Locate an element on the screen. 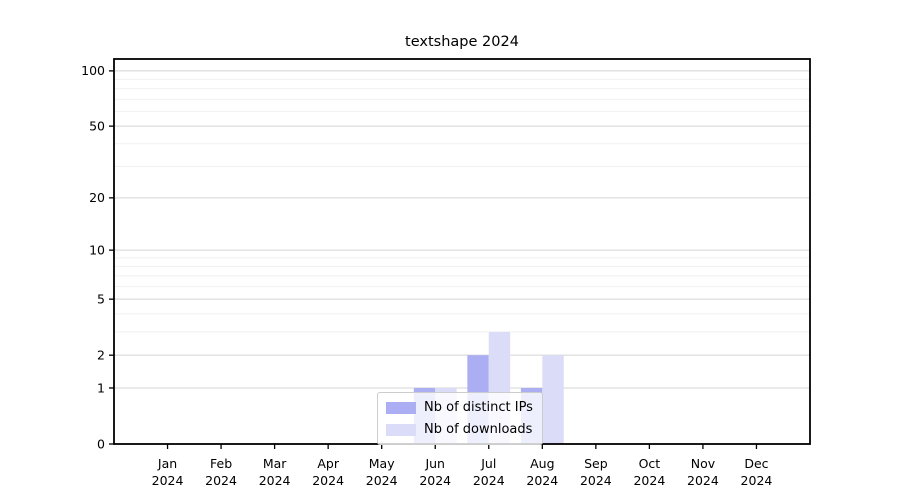 Image resolution: width=900 pixels, height=500 pixels. svg-text: Feb is located at coordinates (221, 463).